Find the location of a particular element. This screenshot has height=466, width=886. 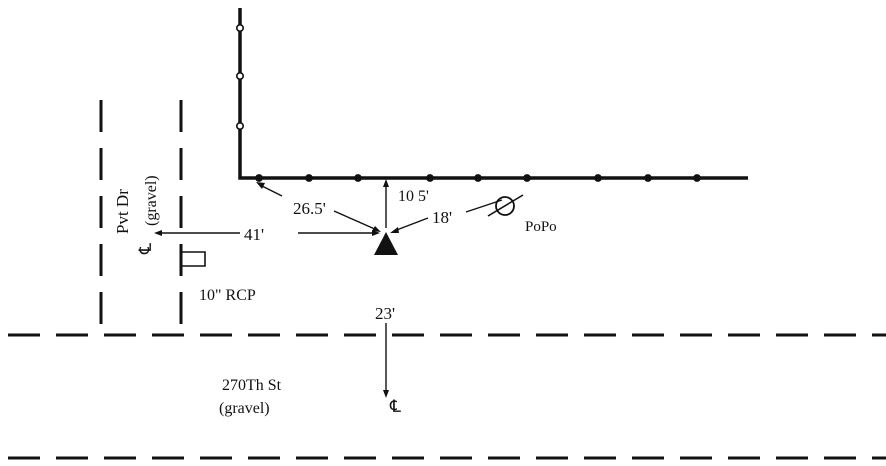

centerline-symbol-bottom: ℄ is located at coordinates (395, 406).